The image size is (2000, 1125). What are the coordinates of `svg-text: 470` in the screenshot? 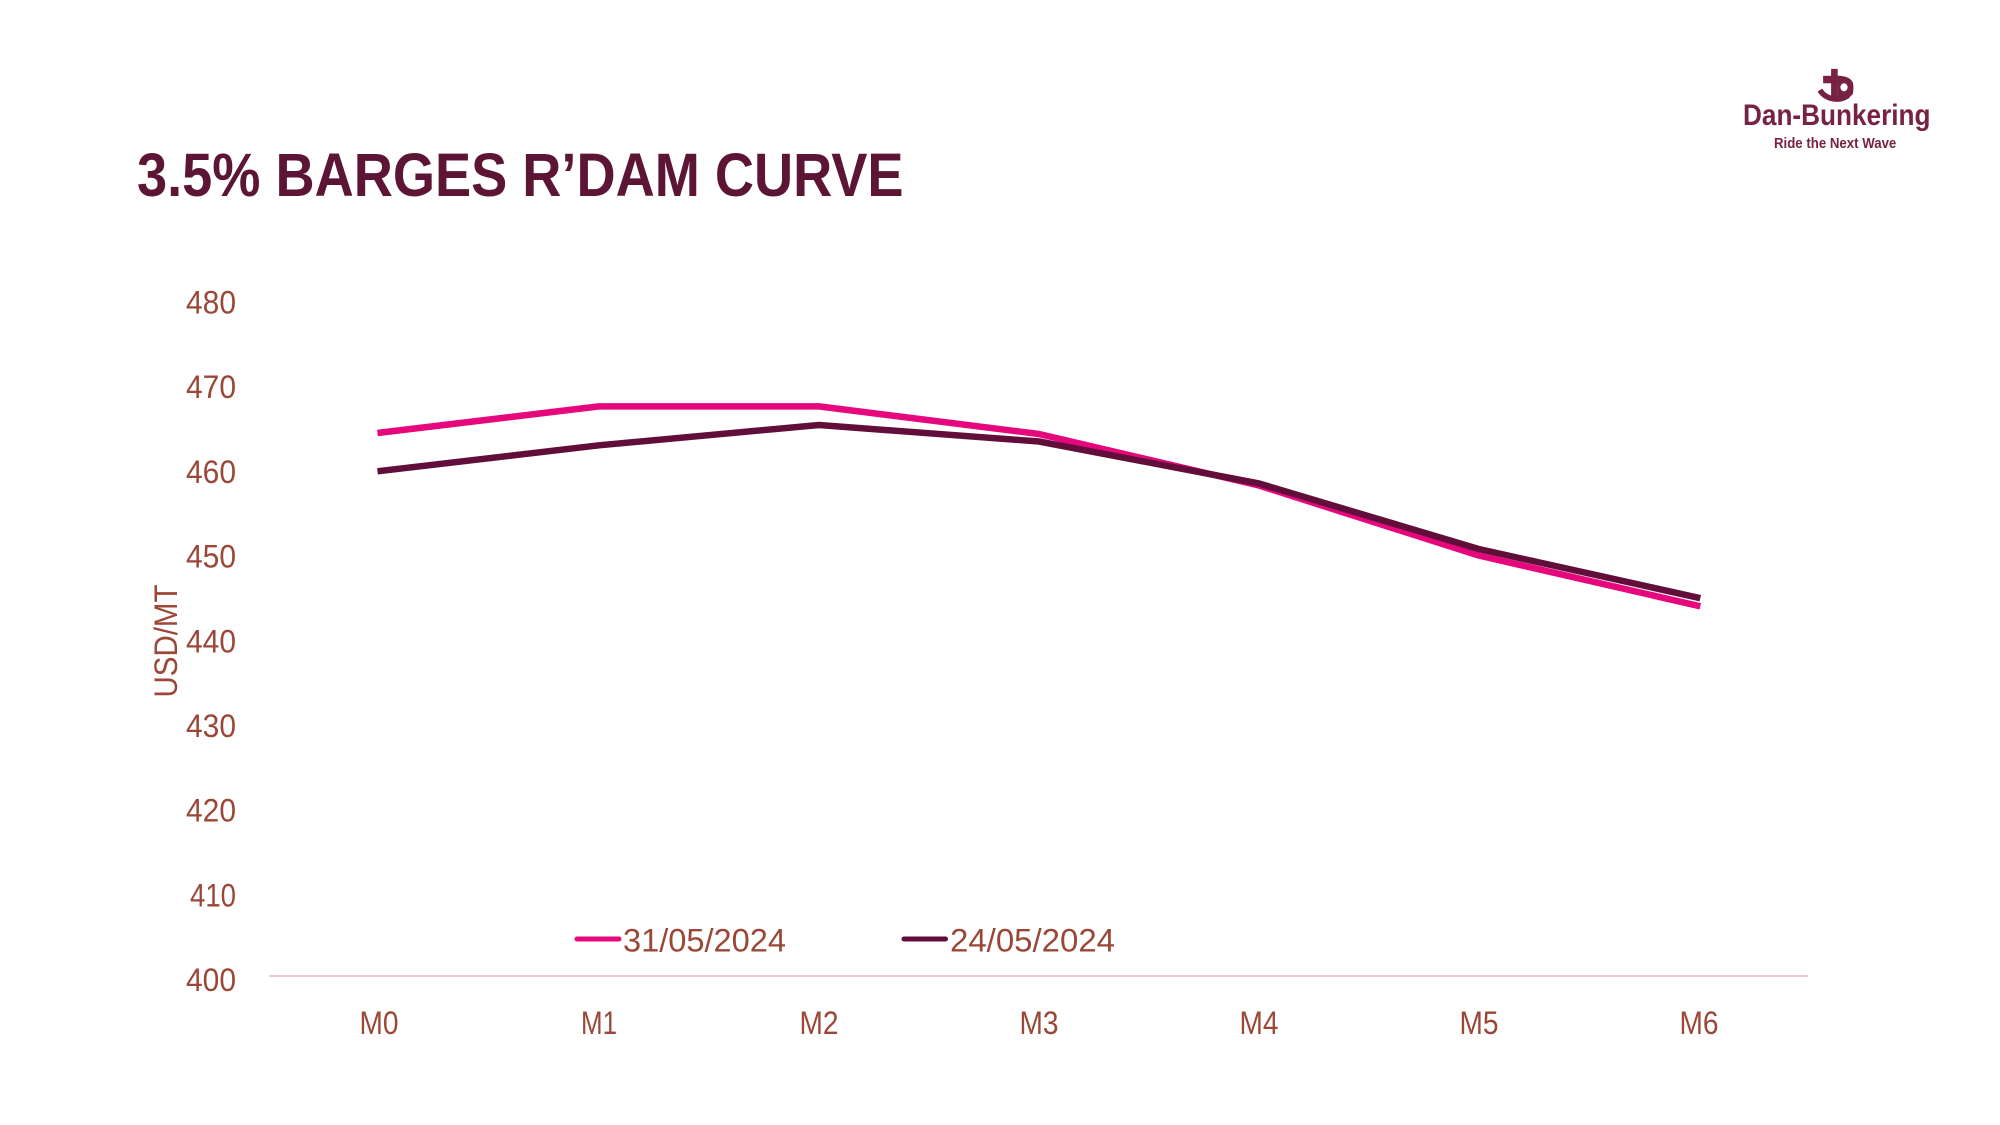 It's located at (211, 387).